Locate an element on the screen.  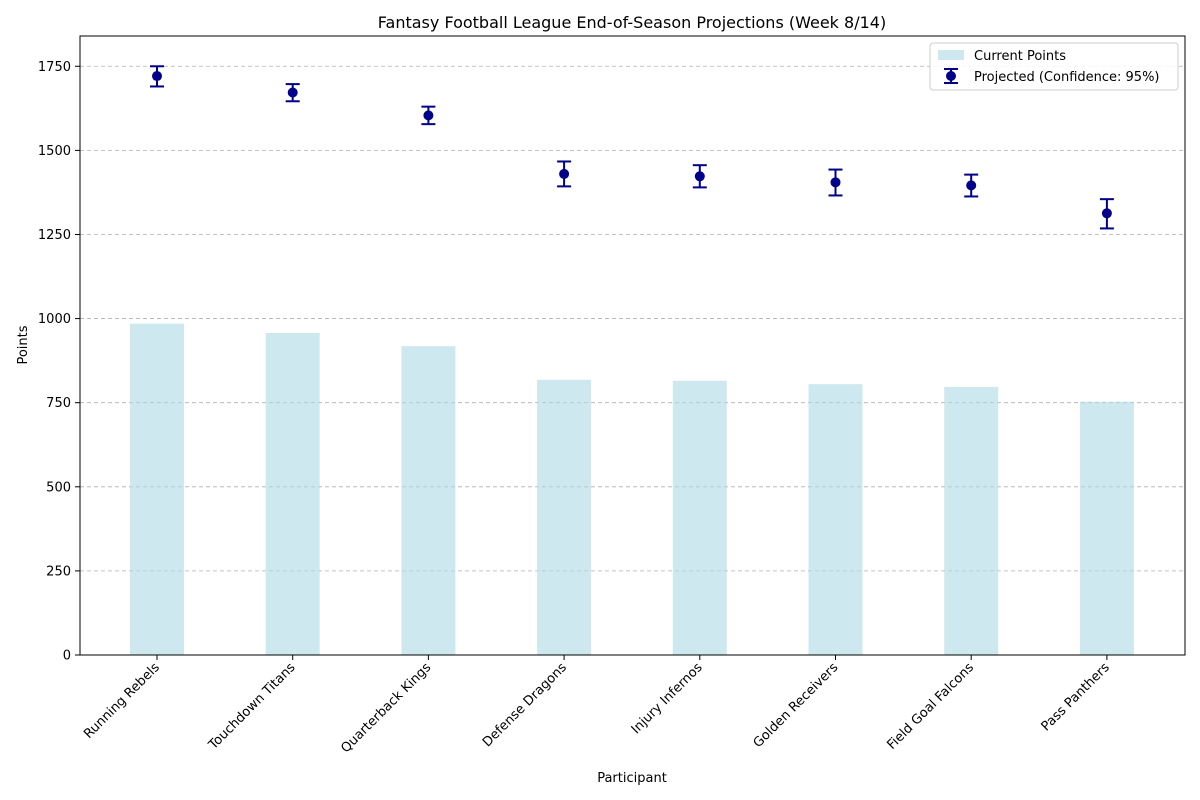
y-tick-label: 1750 is located at coordinates (54, 67).